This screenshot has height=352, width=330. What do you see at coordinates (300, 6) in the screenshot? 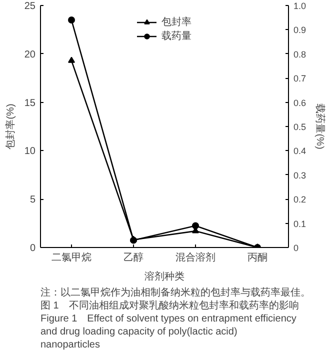
I see `y2-tick-label: 1.0` at bounding box center [300, 6].